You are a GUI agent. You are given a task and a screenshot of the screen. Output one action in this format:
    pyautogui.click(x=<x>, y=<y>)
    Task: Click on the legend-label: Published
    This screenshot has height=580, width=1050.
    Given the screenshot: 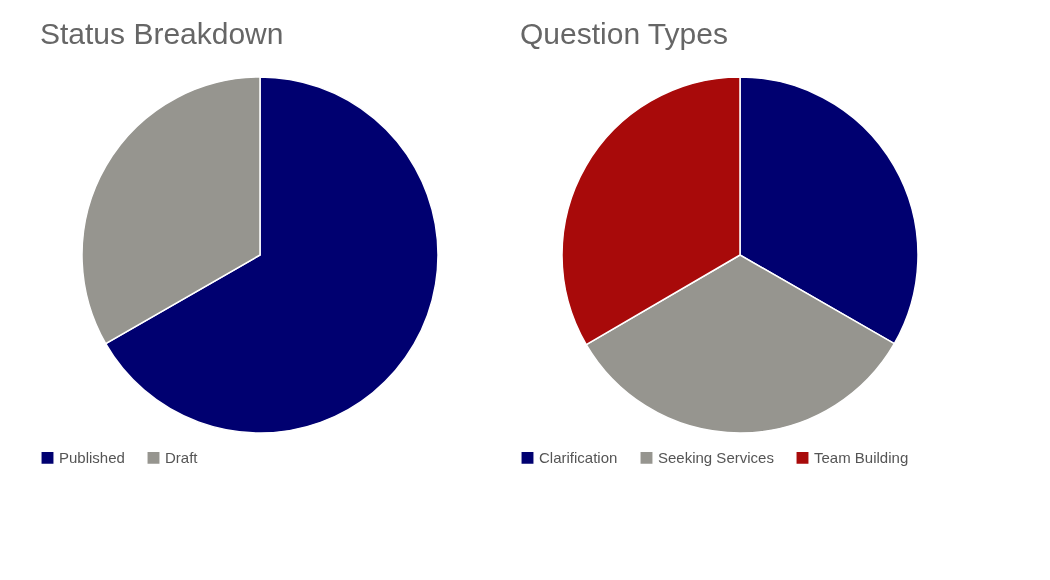 What is the action you would take?
    pyautogui.click(x=92, y=457)
    